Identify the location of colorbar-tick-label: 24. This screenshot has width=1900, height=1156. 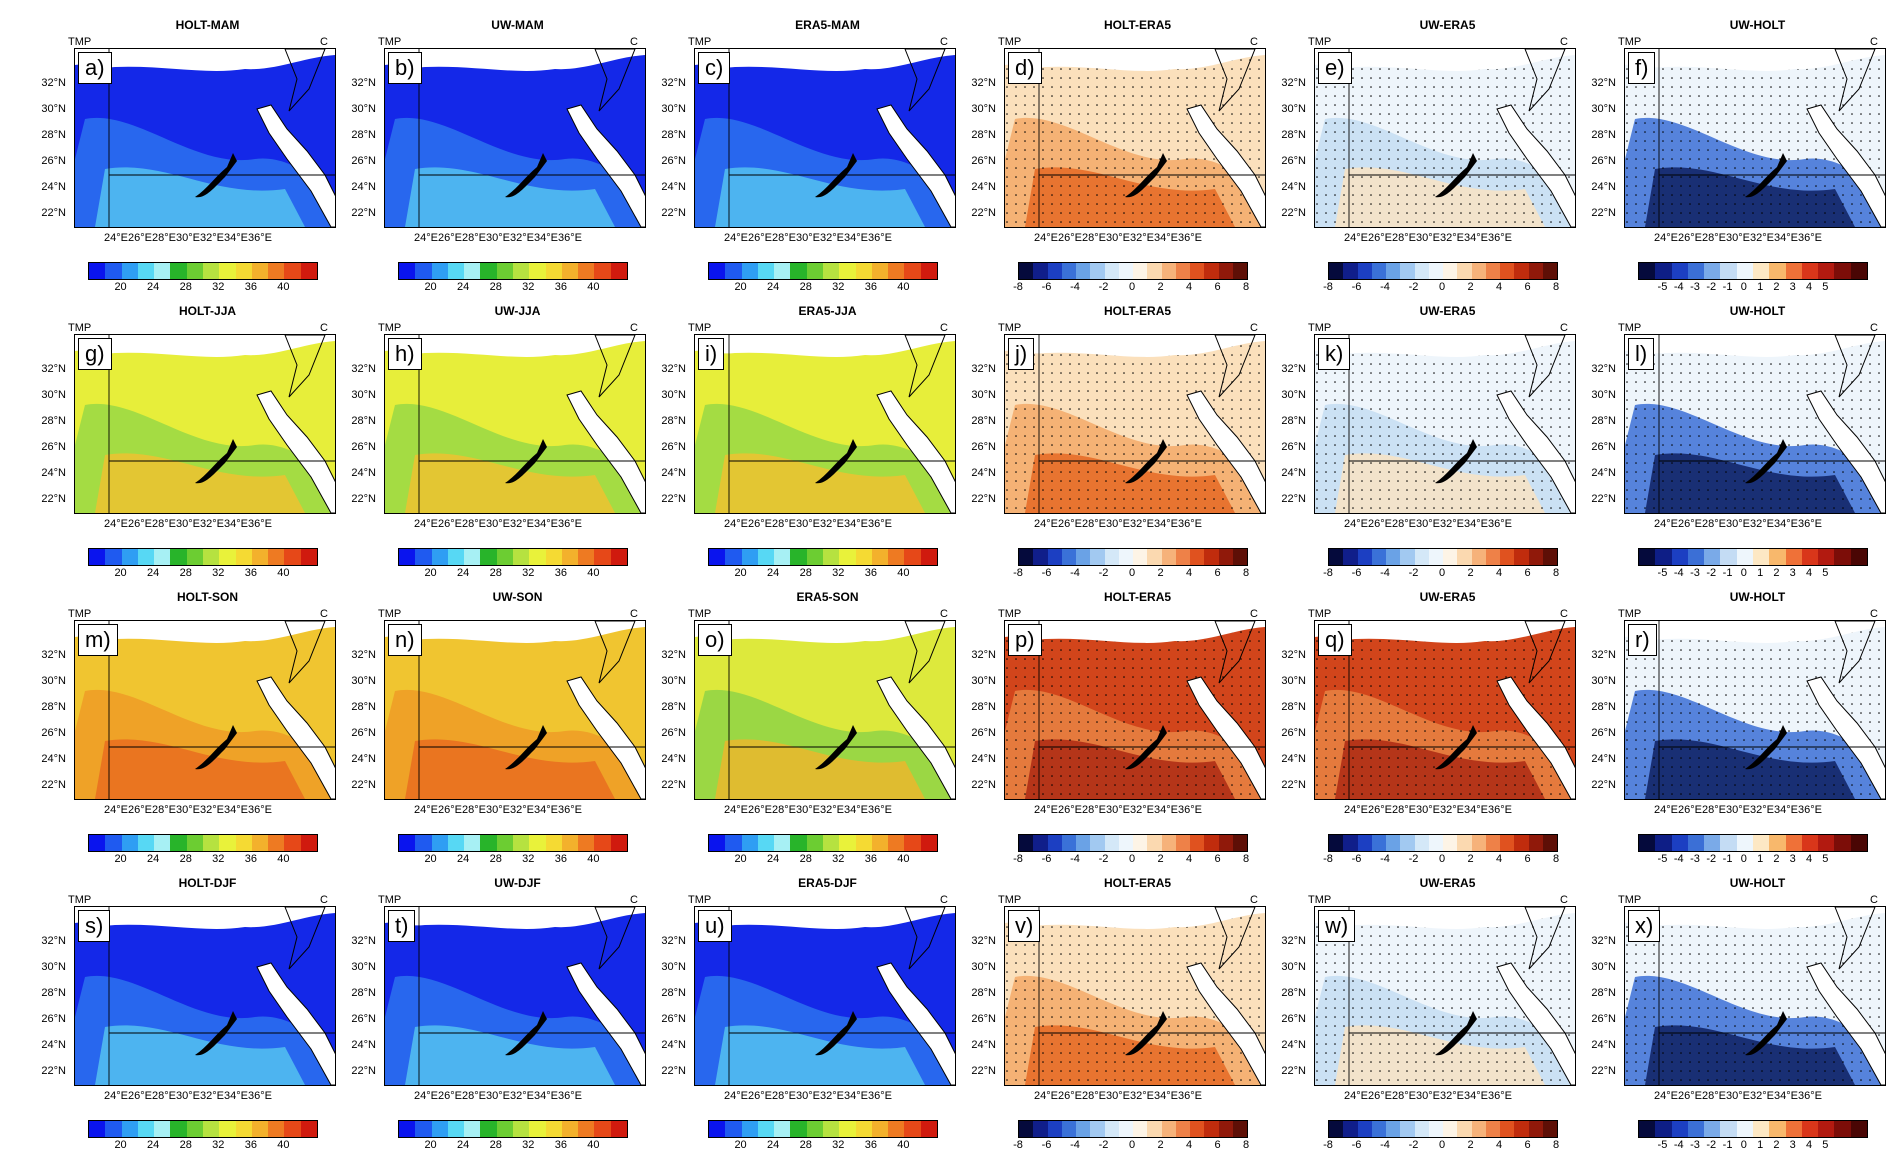
(773, 287).